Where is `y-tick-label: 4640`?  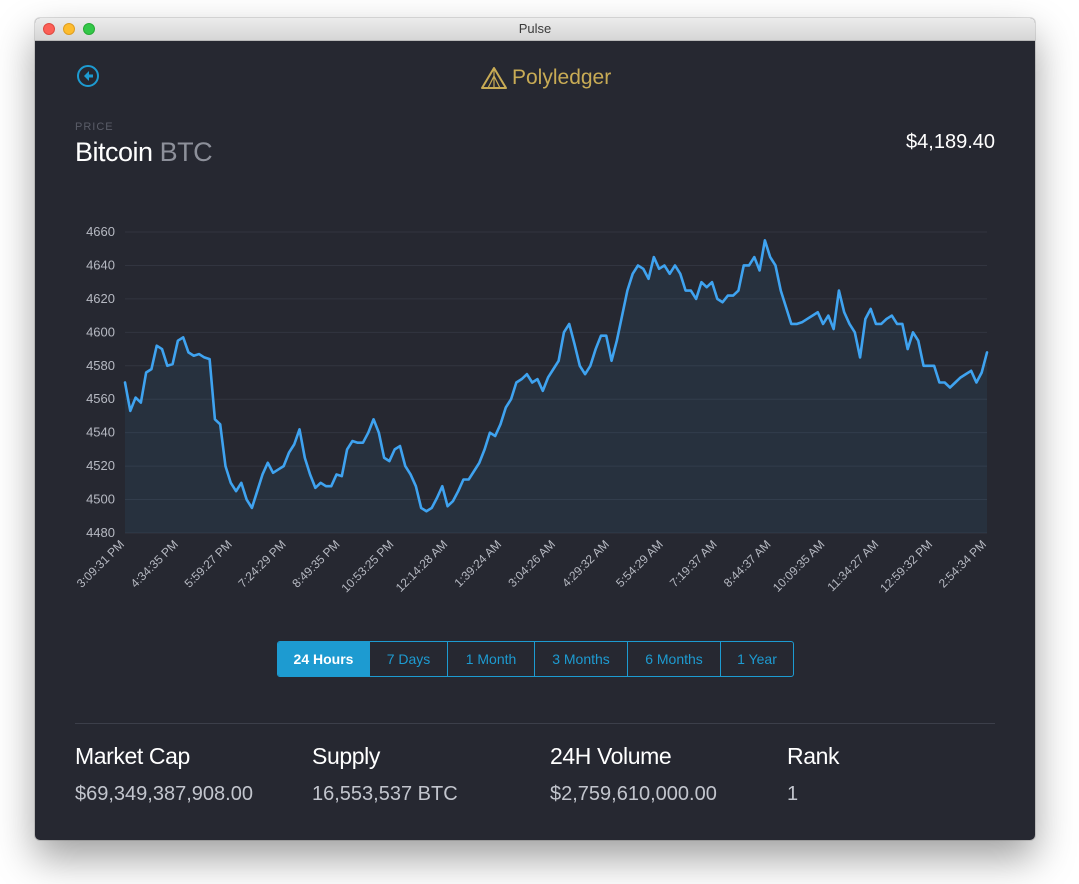
y-tick-label: 4640 is located at coordinates (100, 264).